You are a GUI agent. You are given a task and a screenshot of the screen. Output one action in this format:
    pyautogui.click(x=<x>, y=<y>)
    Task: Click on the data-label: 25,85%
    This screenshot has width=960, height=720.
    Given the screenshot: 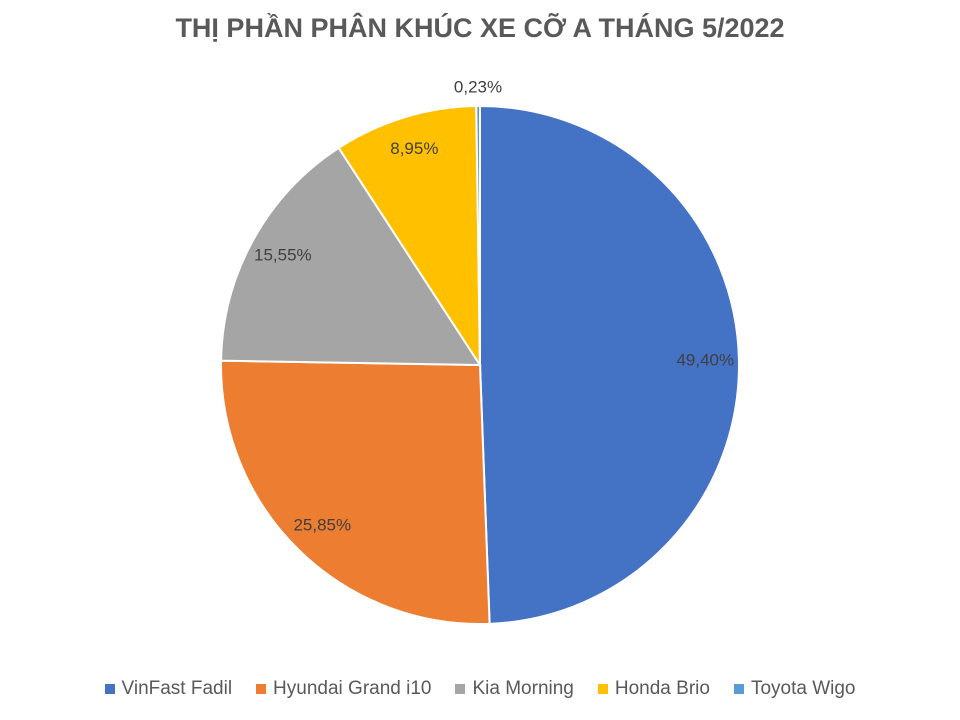 What is the action you would take?
    pyautogui.click(x=322, y=524)
    